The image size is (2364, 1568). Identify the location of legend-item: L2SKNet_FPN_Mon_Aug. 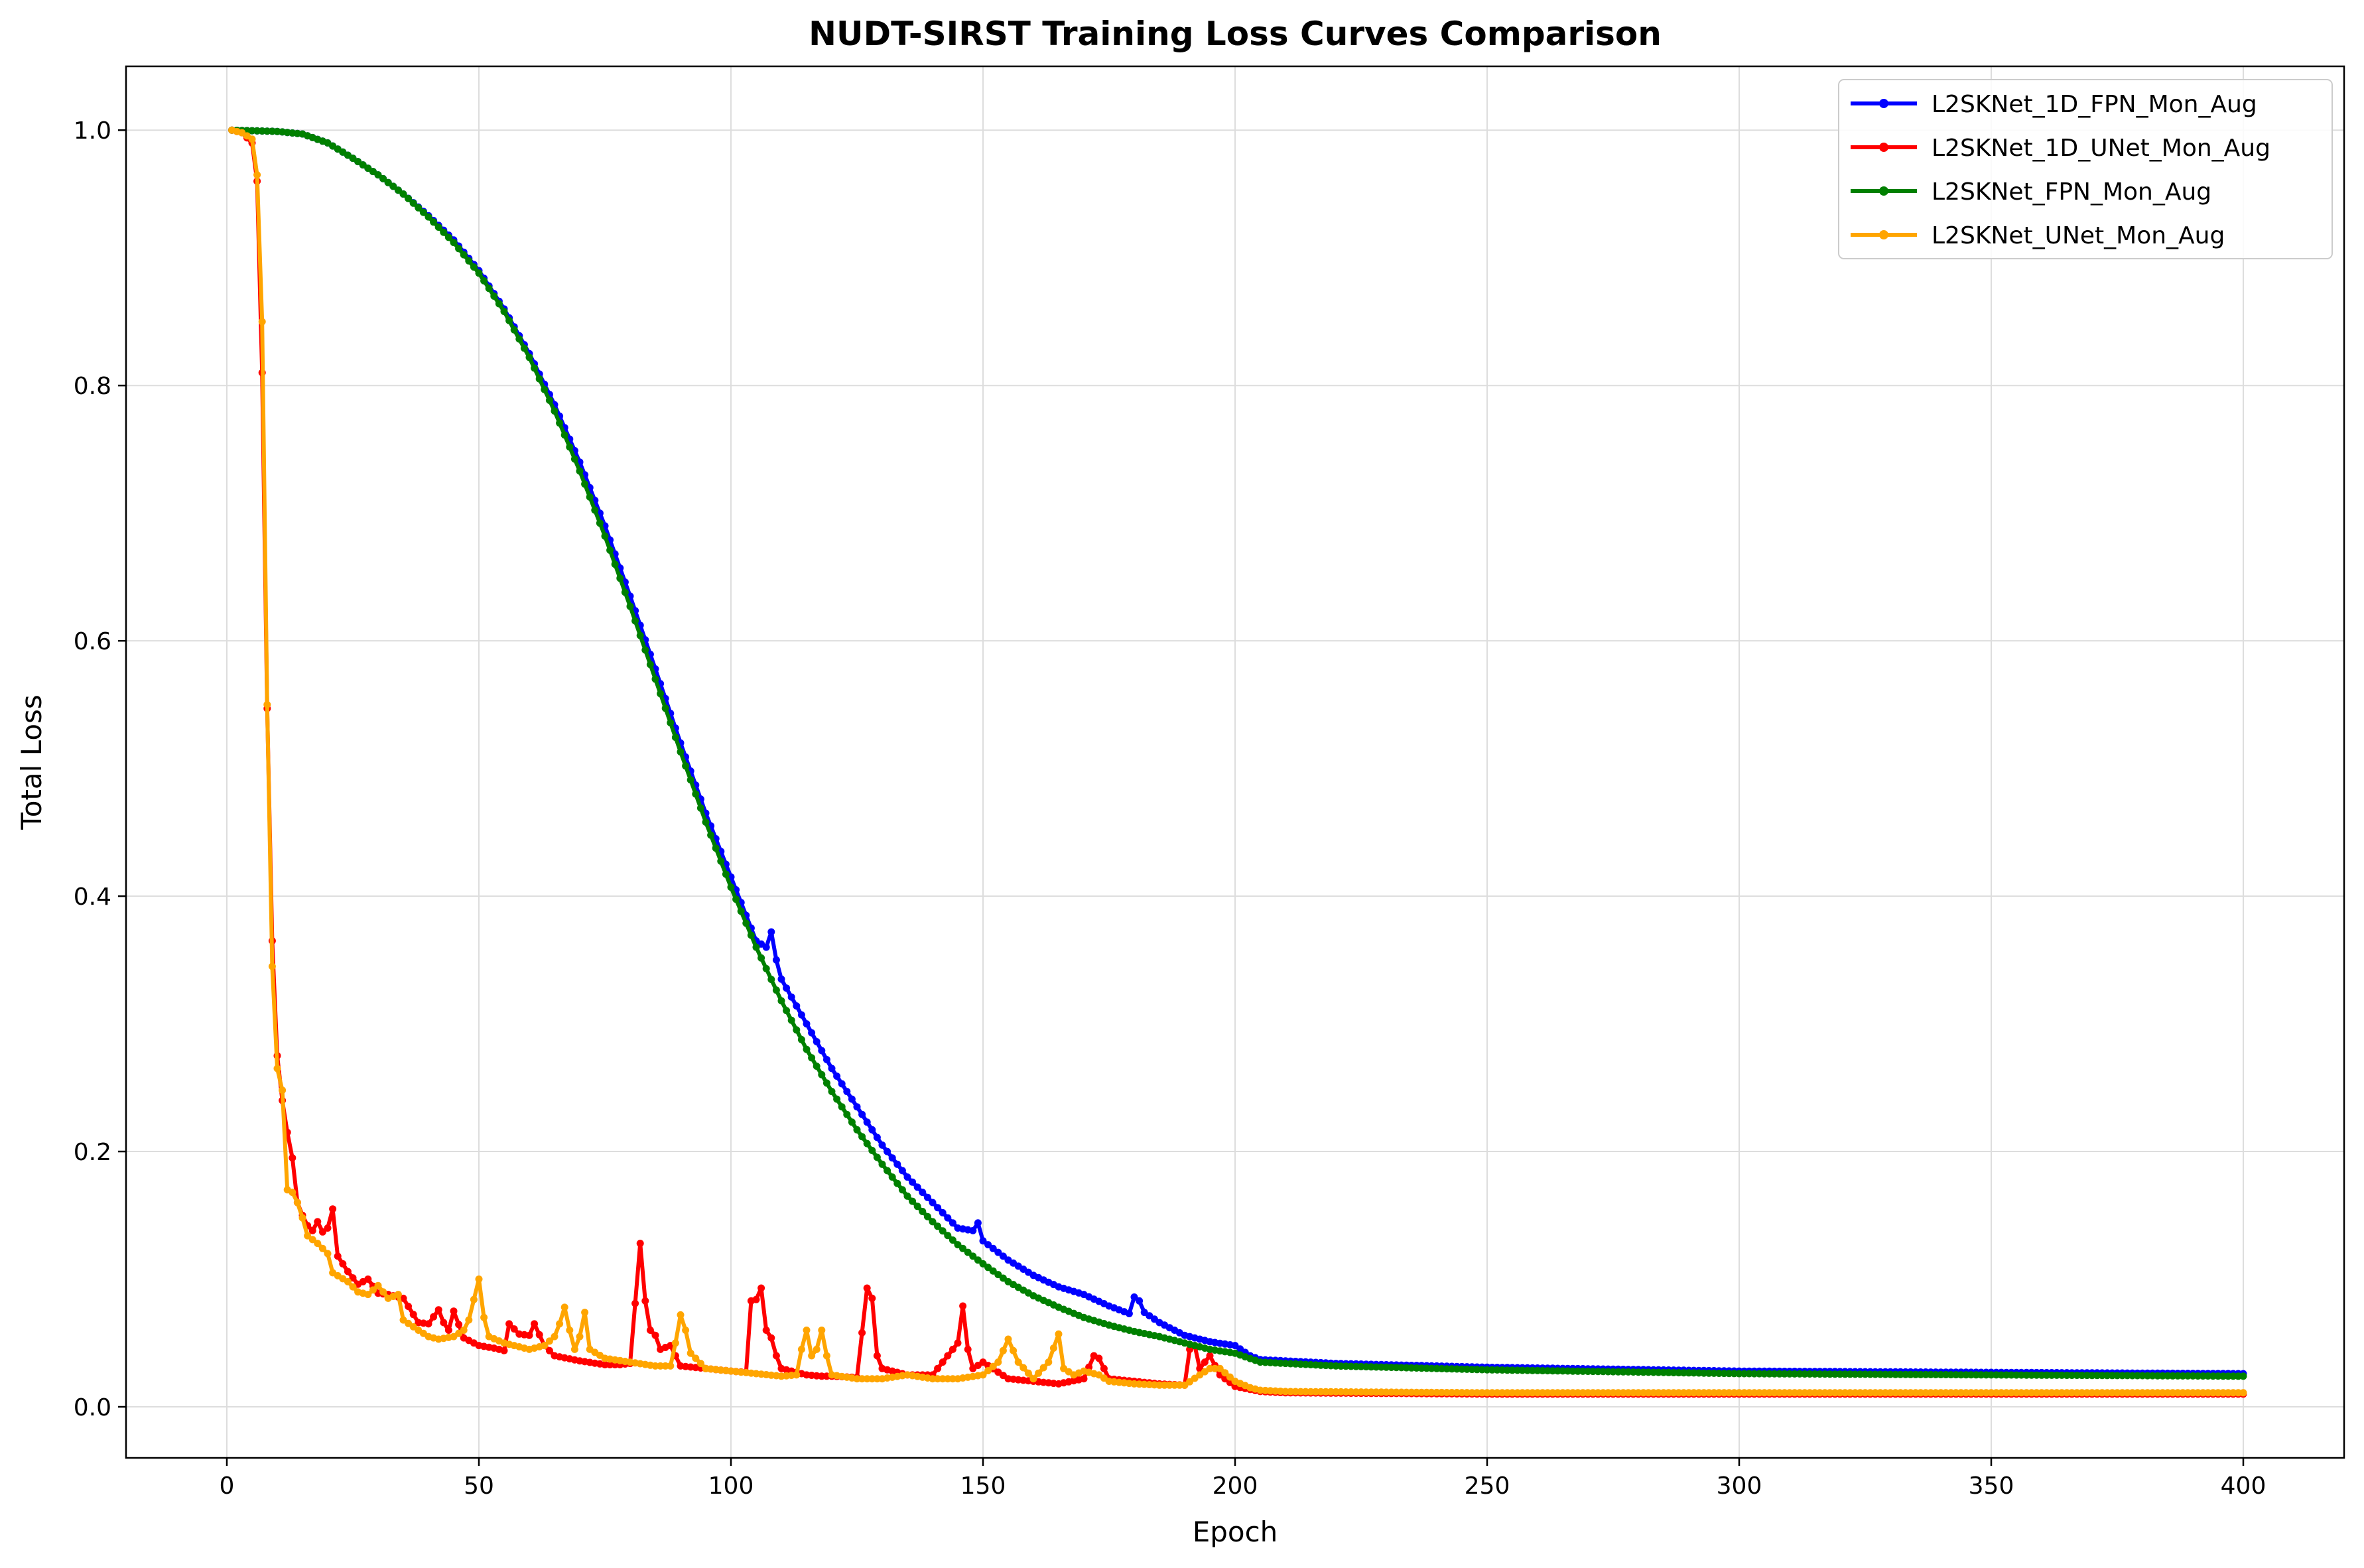
(2031, 192).